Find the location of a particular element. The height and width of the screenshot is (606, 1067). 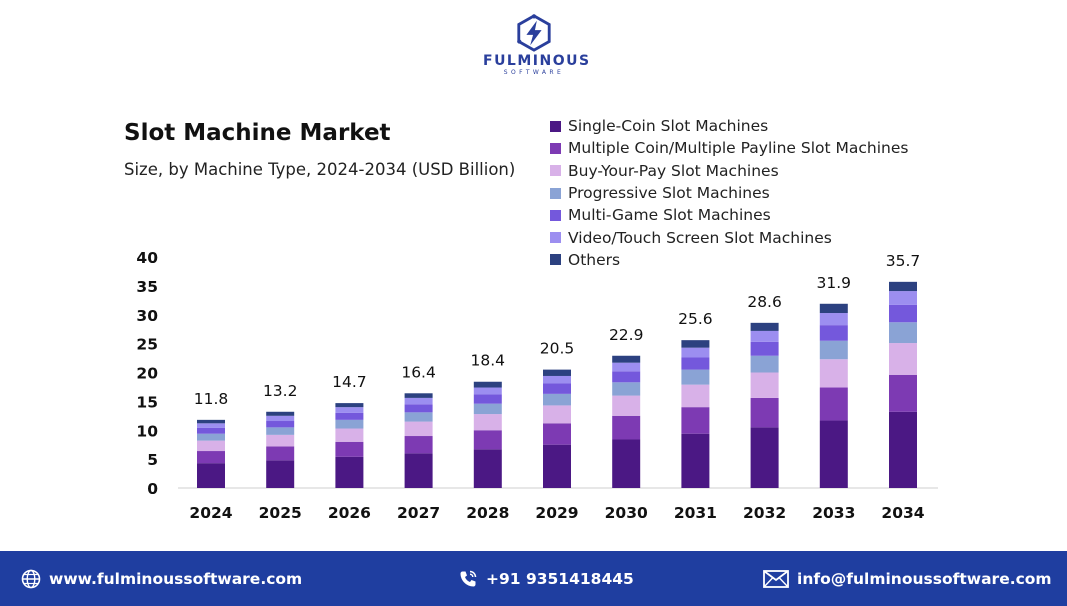

legend-label: Buy-Your-Pay Slot Machines is located at coordinates (673, 170).